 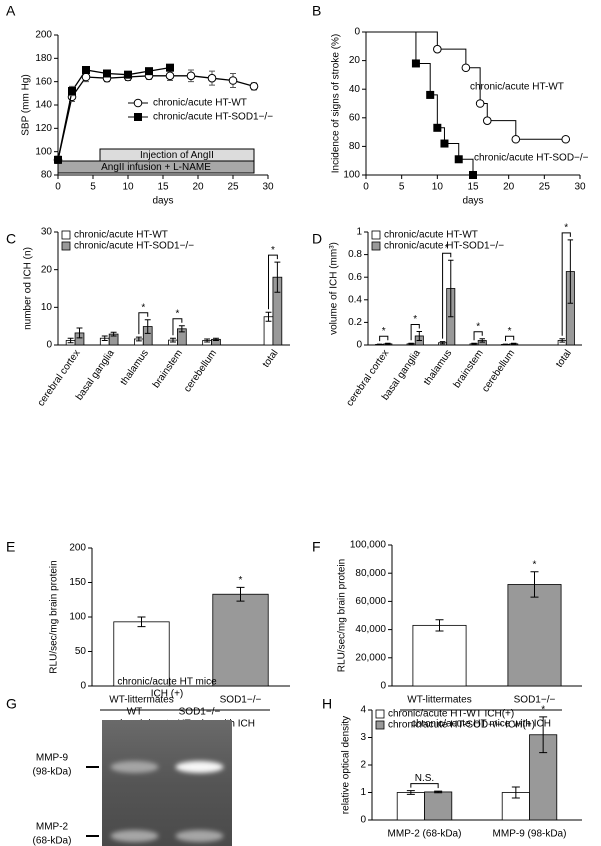 I want to click on legend-label: chronic/acute HT-WT, so click(x=121, y=235).